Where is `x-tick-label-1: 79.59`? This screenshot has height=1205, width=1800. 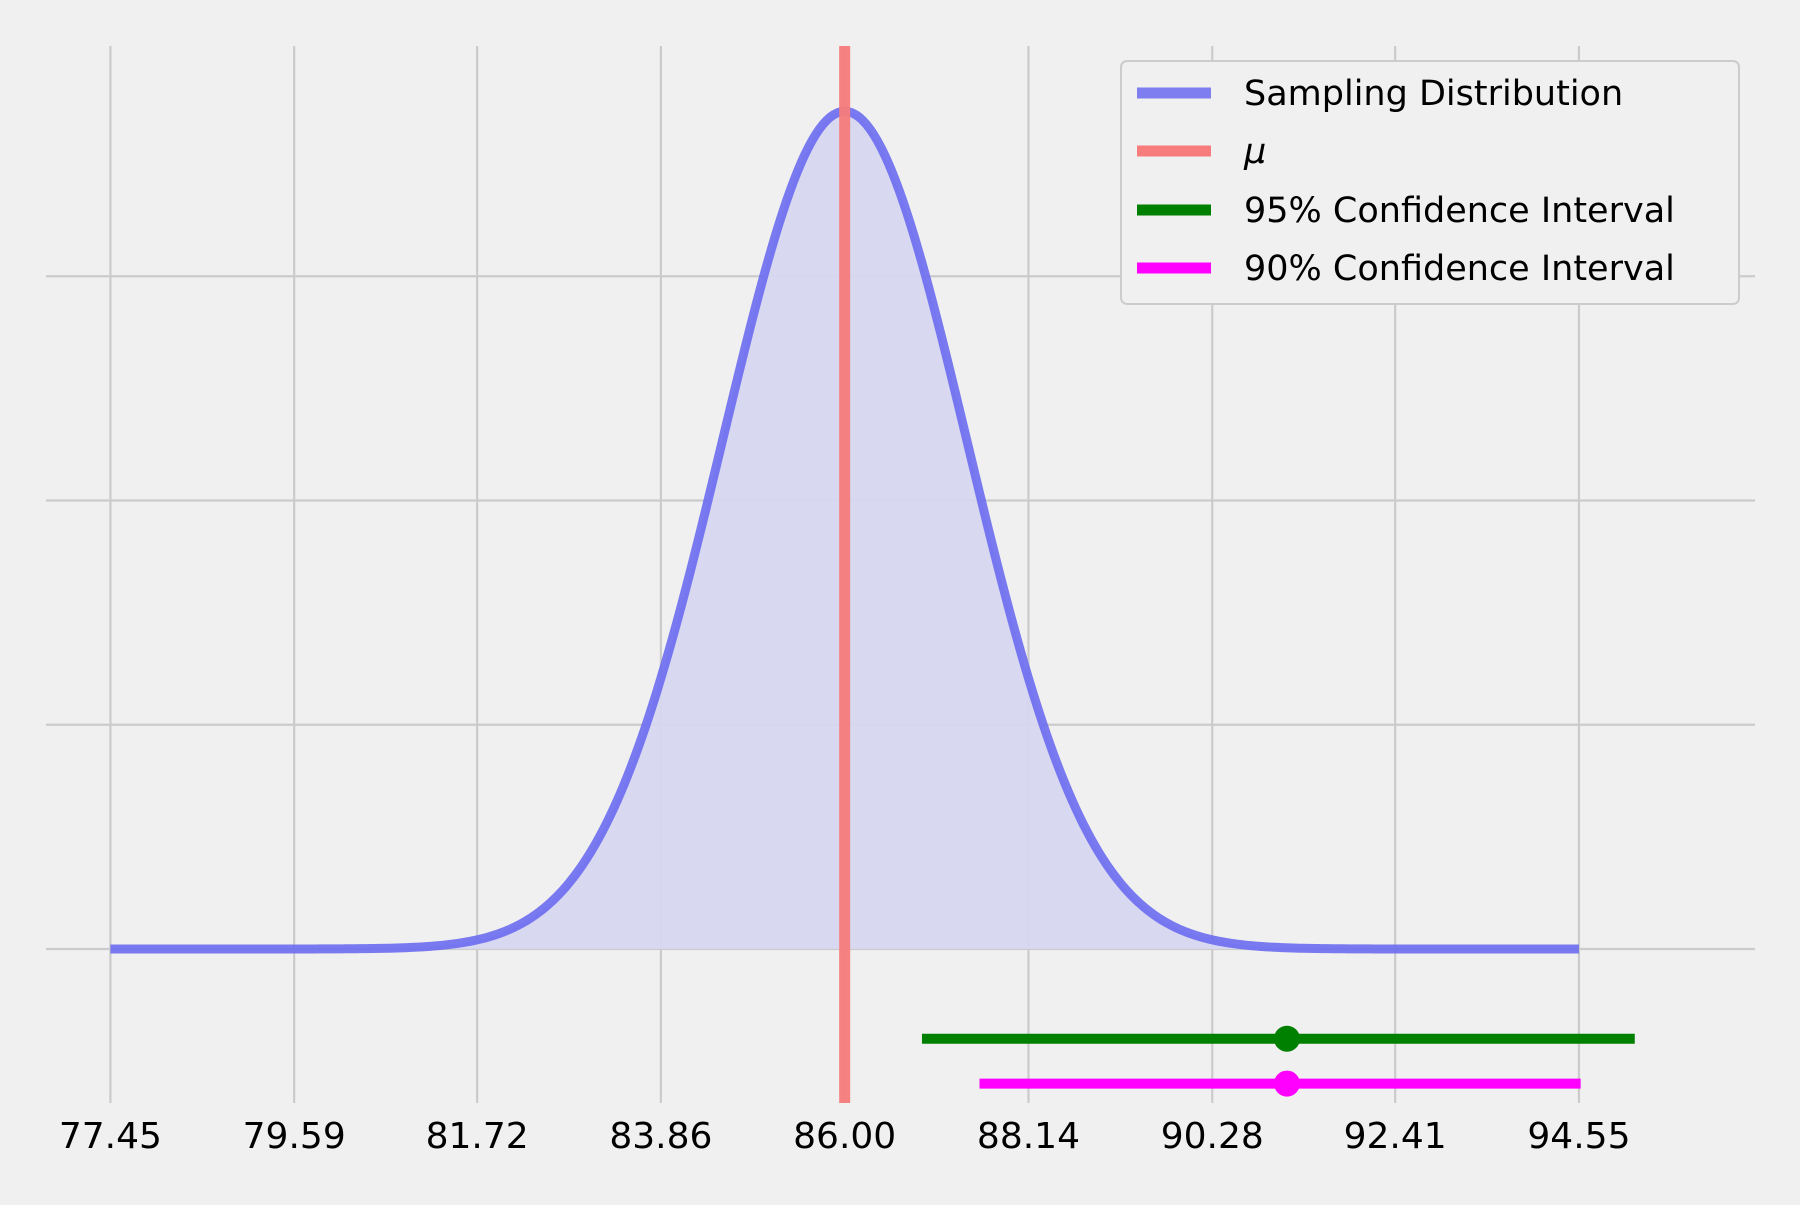 x-tick-label-1: 79.59 is located at coordinates (294, 1136).